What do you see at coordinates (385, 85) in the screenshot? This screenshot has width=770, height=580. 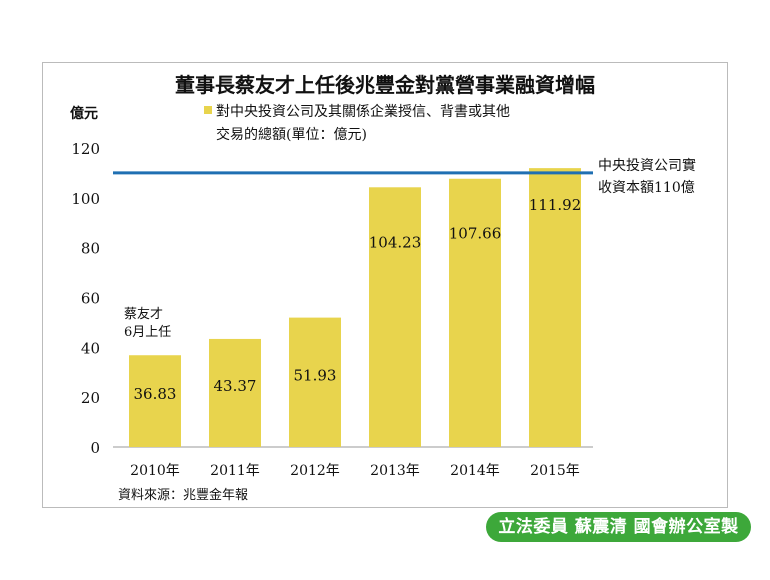 I see `chart-title: 董事長蔡友才上任後兆豐金對黨營事業融資增幅` at bounding box center [385, 85].